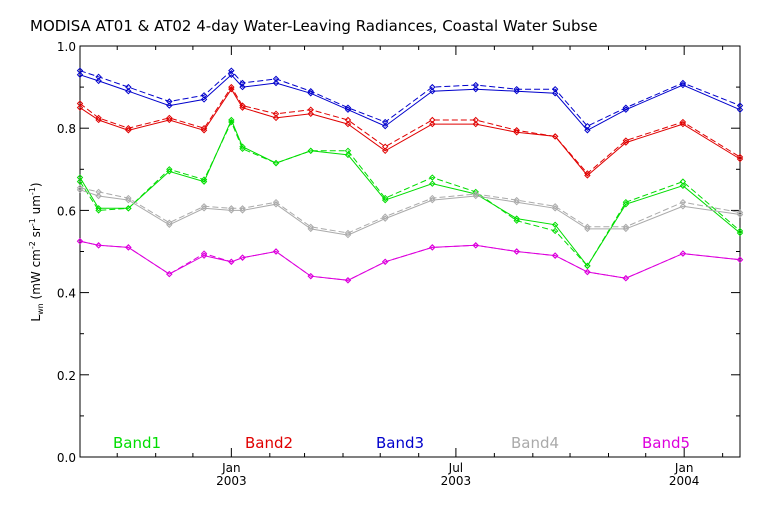  Describe the element at coordinates (684, 481) in the screenshot. I see `x-tick-label-year: 2004` at that location.